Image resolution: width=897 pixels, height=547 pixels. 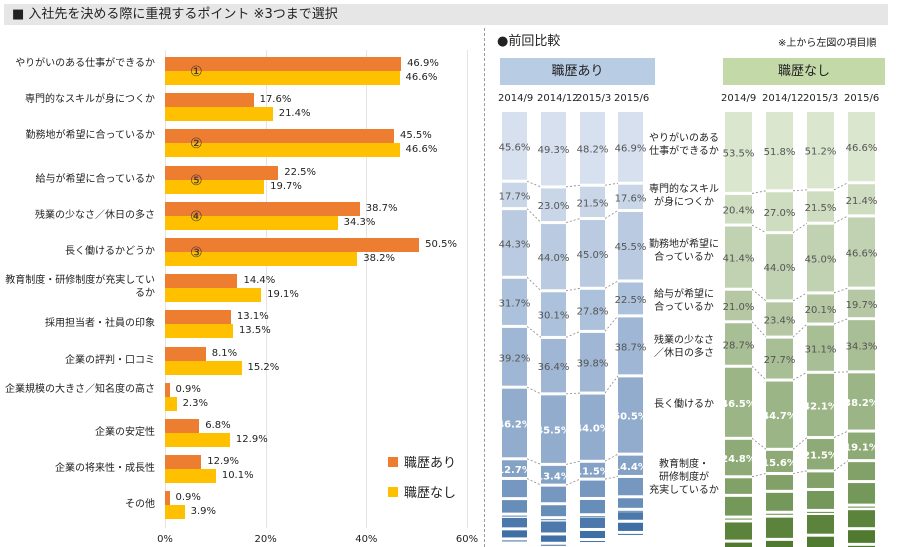 I want to click on segment-label: 38.2%, so click(x=861, y=403).